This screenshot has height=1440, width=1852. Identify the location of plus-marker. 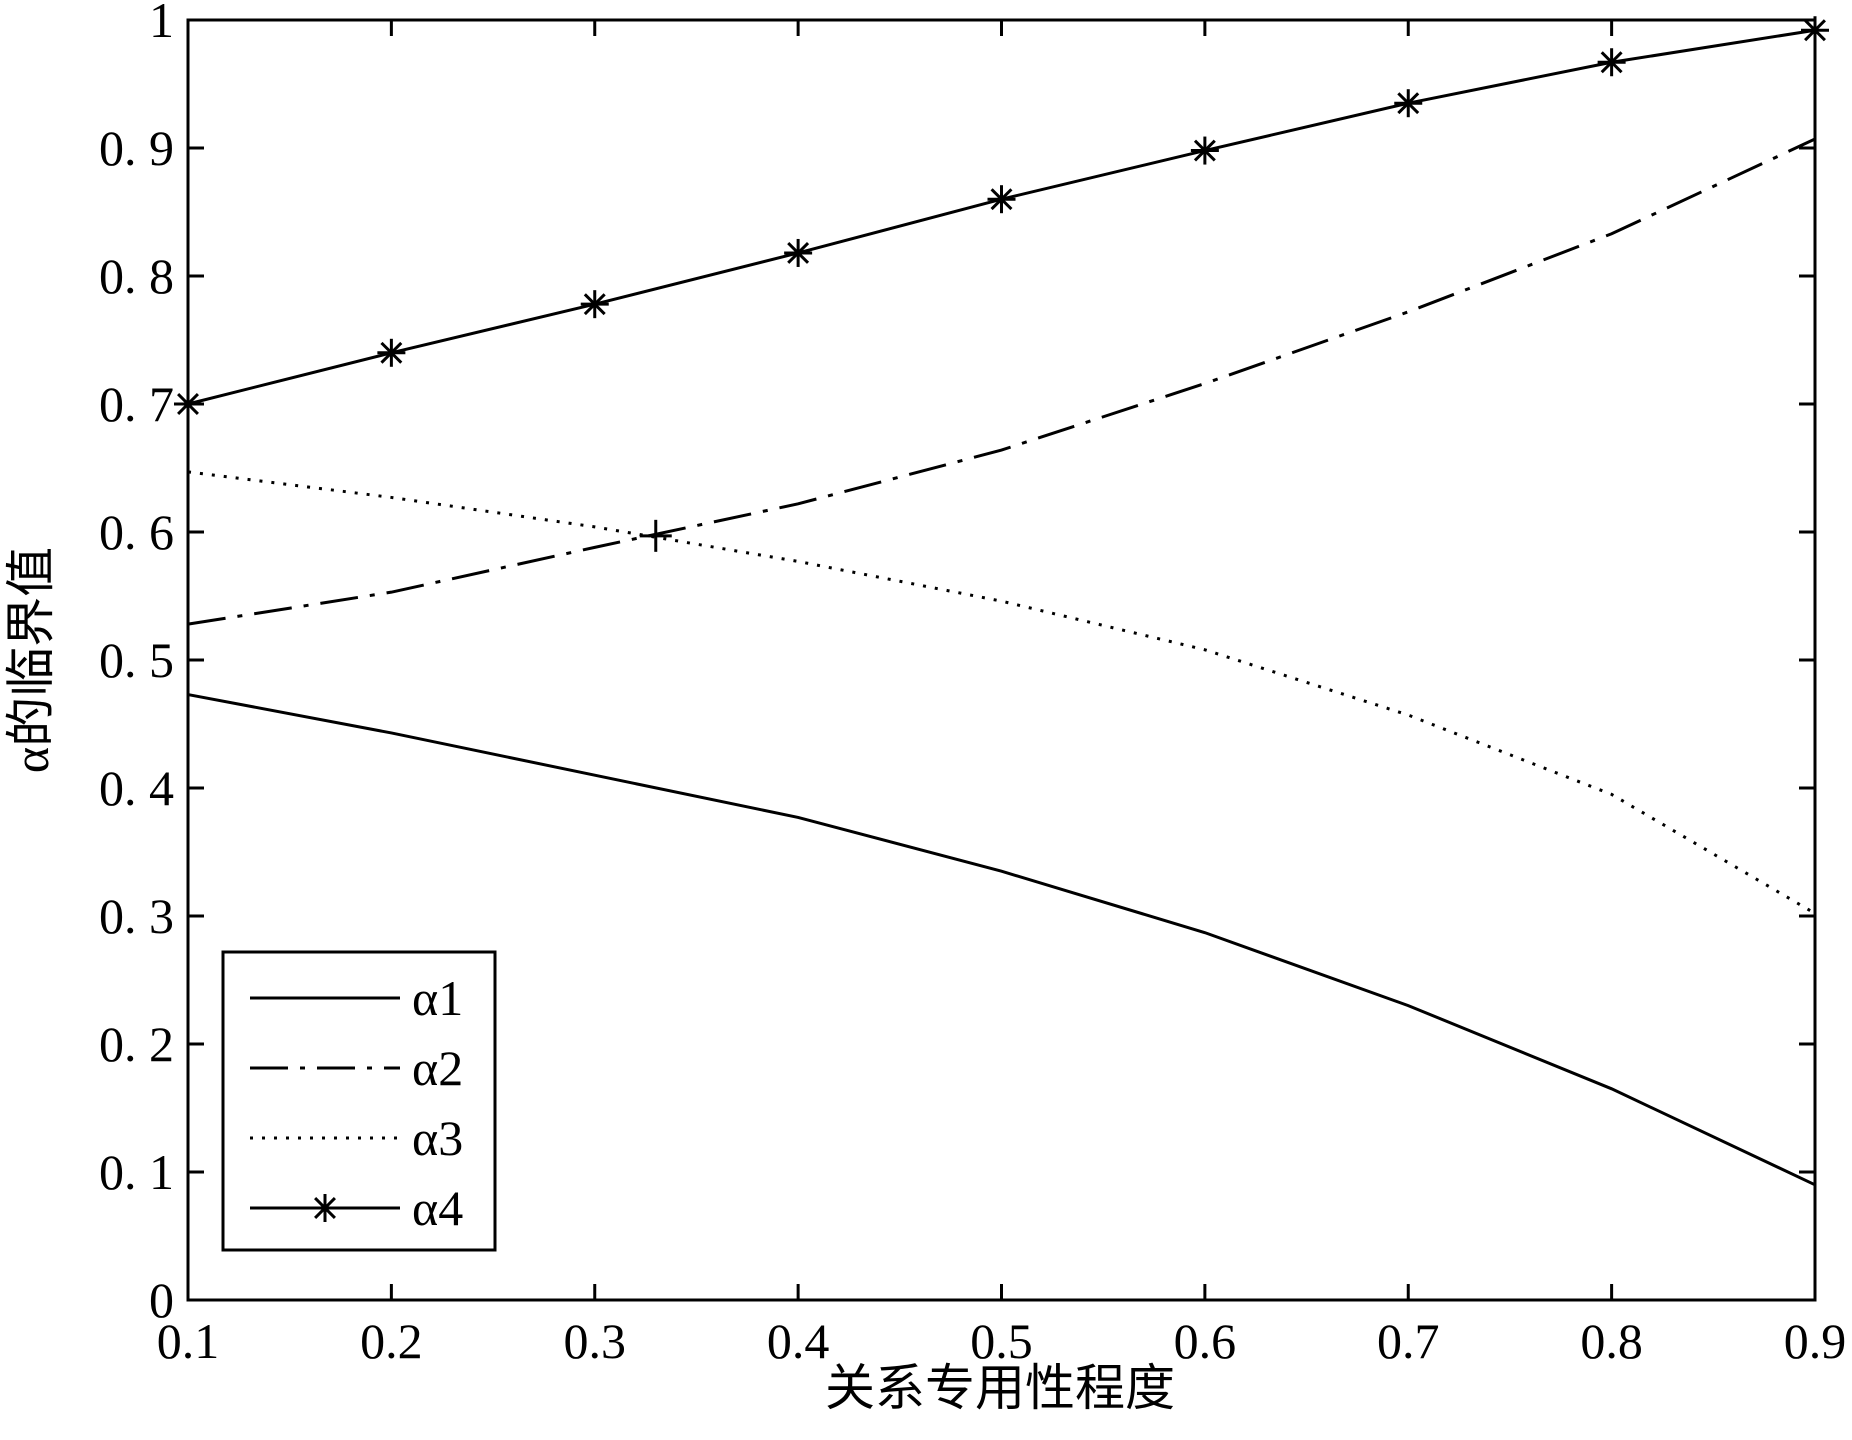
(655, 535).